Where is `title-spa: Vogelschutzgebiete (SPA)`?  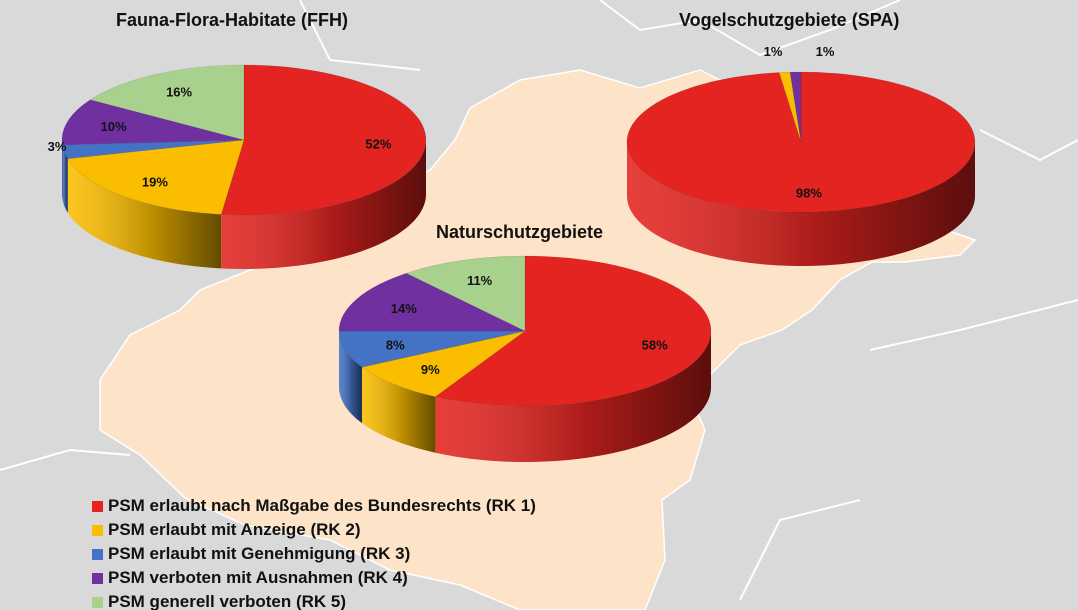 title-spa: Vogelschutzgebiete (SPA) is located at coordinates (789, 20).